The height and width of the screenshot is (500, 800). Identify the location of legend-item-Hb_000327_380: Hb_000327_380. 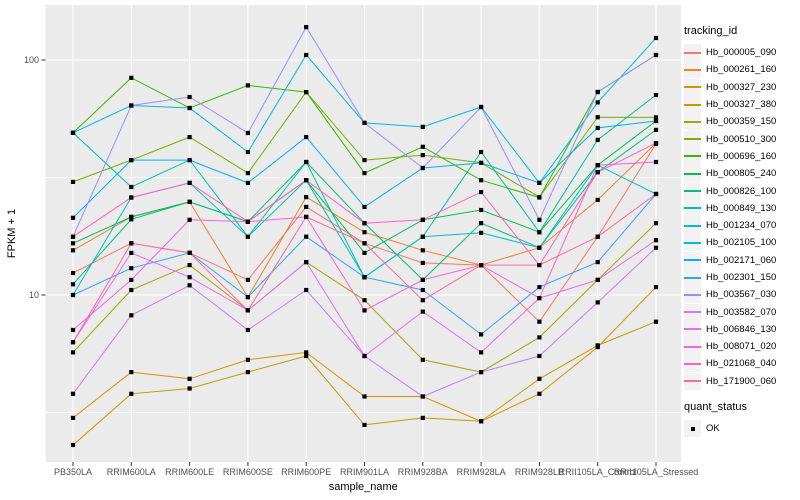
(741, 105).